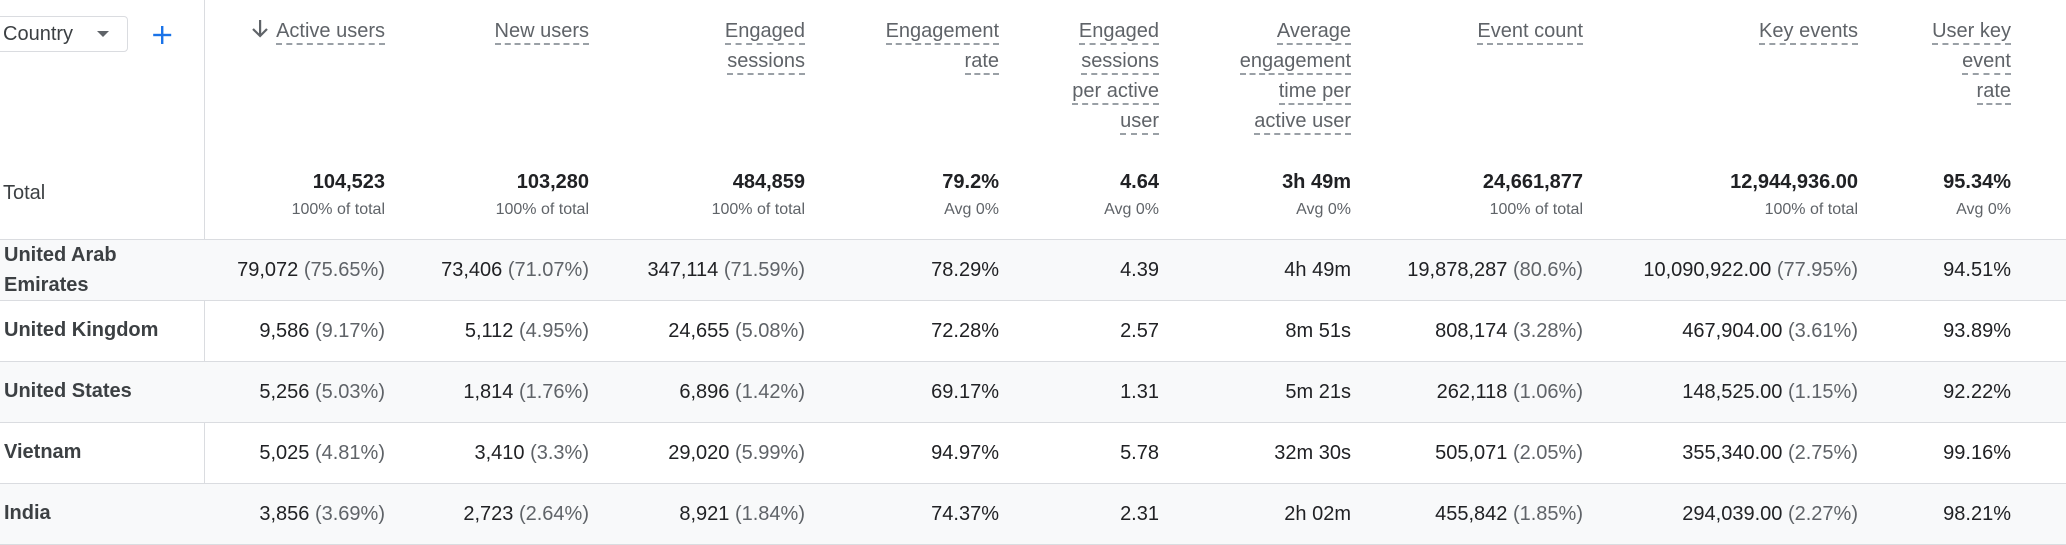  What do you see at coordinates (349, 453) in the screenshot?
I see `cell-percent-of-total: (4.81%)` at bounding box center [349, 453].